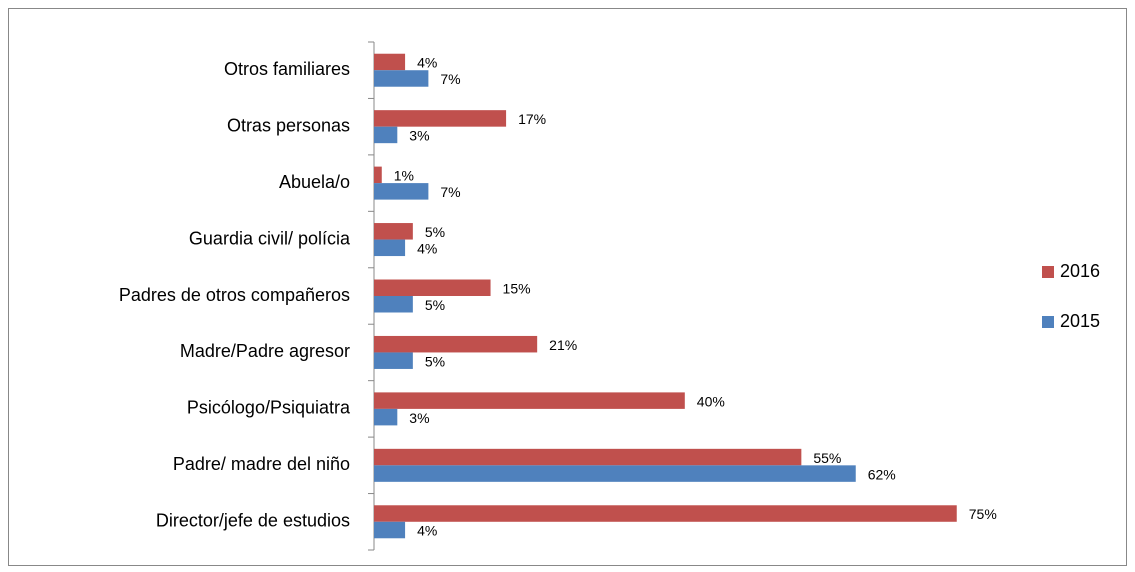  Describe the element at coordinates (827, 458) in the screenshot. I see `value-label: 55%` at that location.